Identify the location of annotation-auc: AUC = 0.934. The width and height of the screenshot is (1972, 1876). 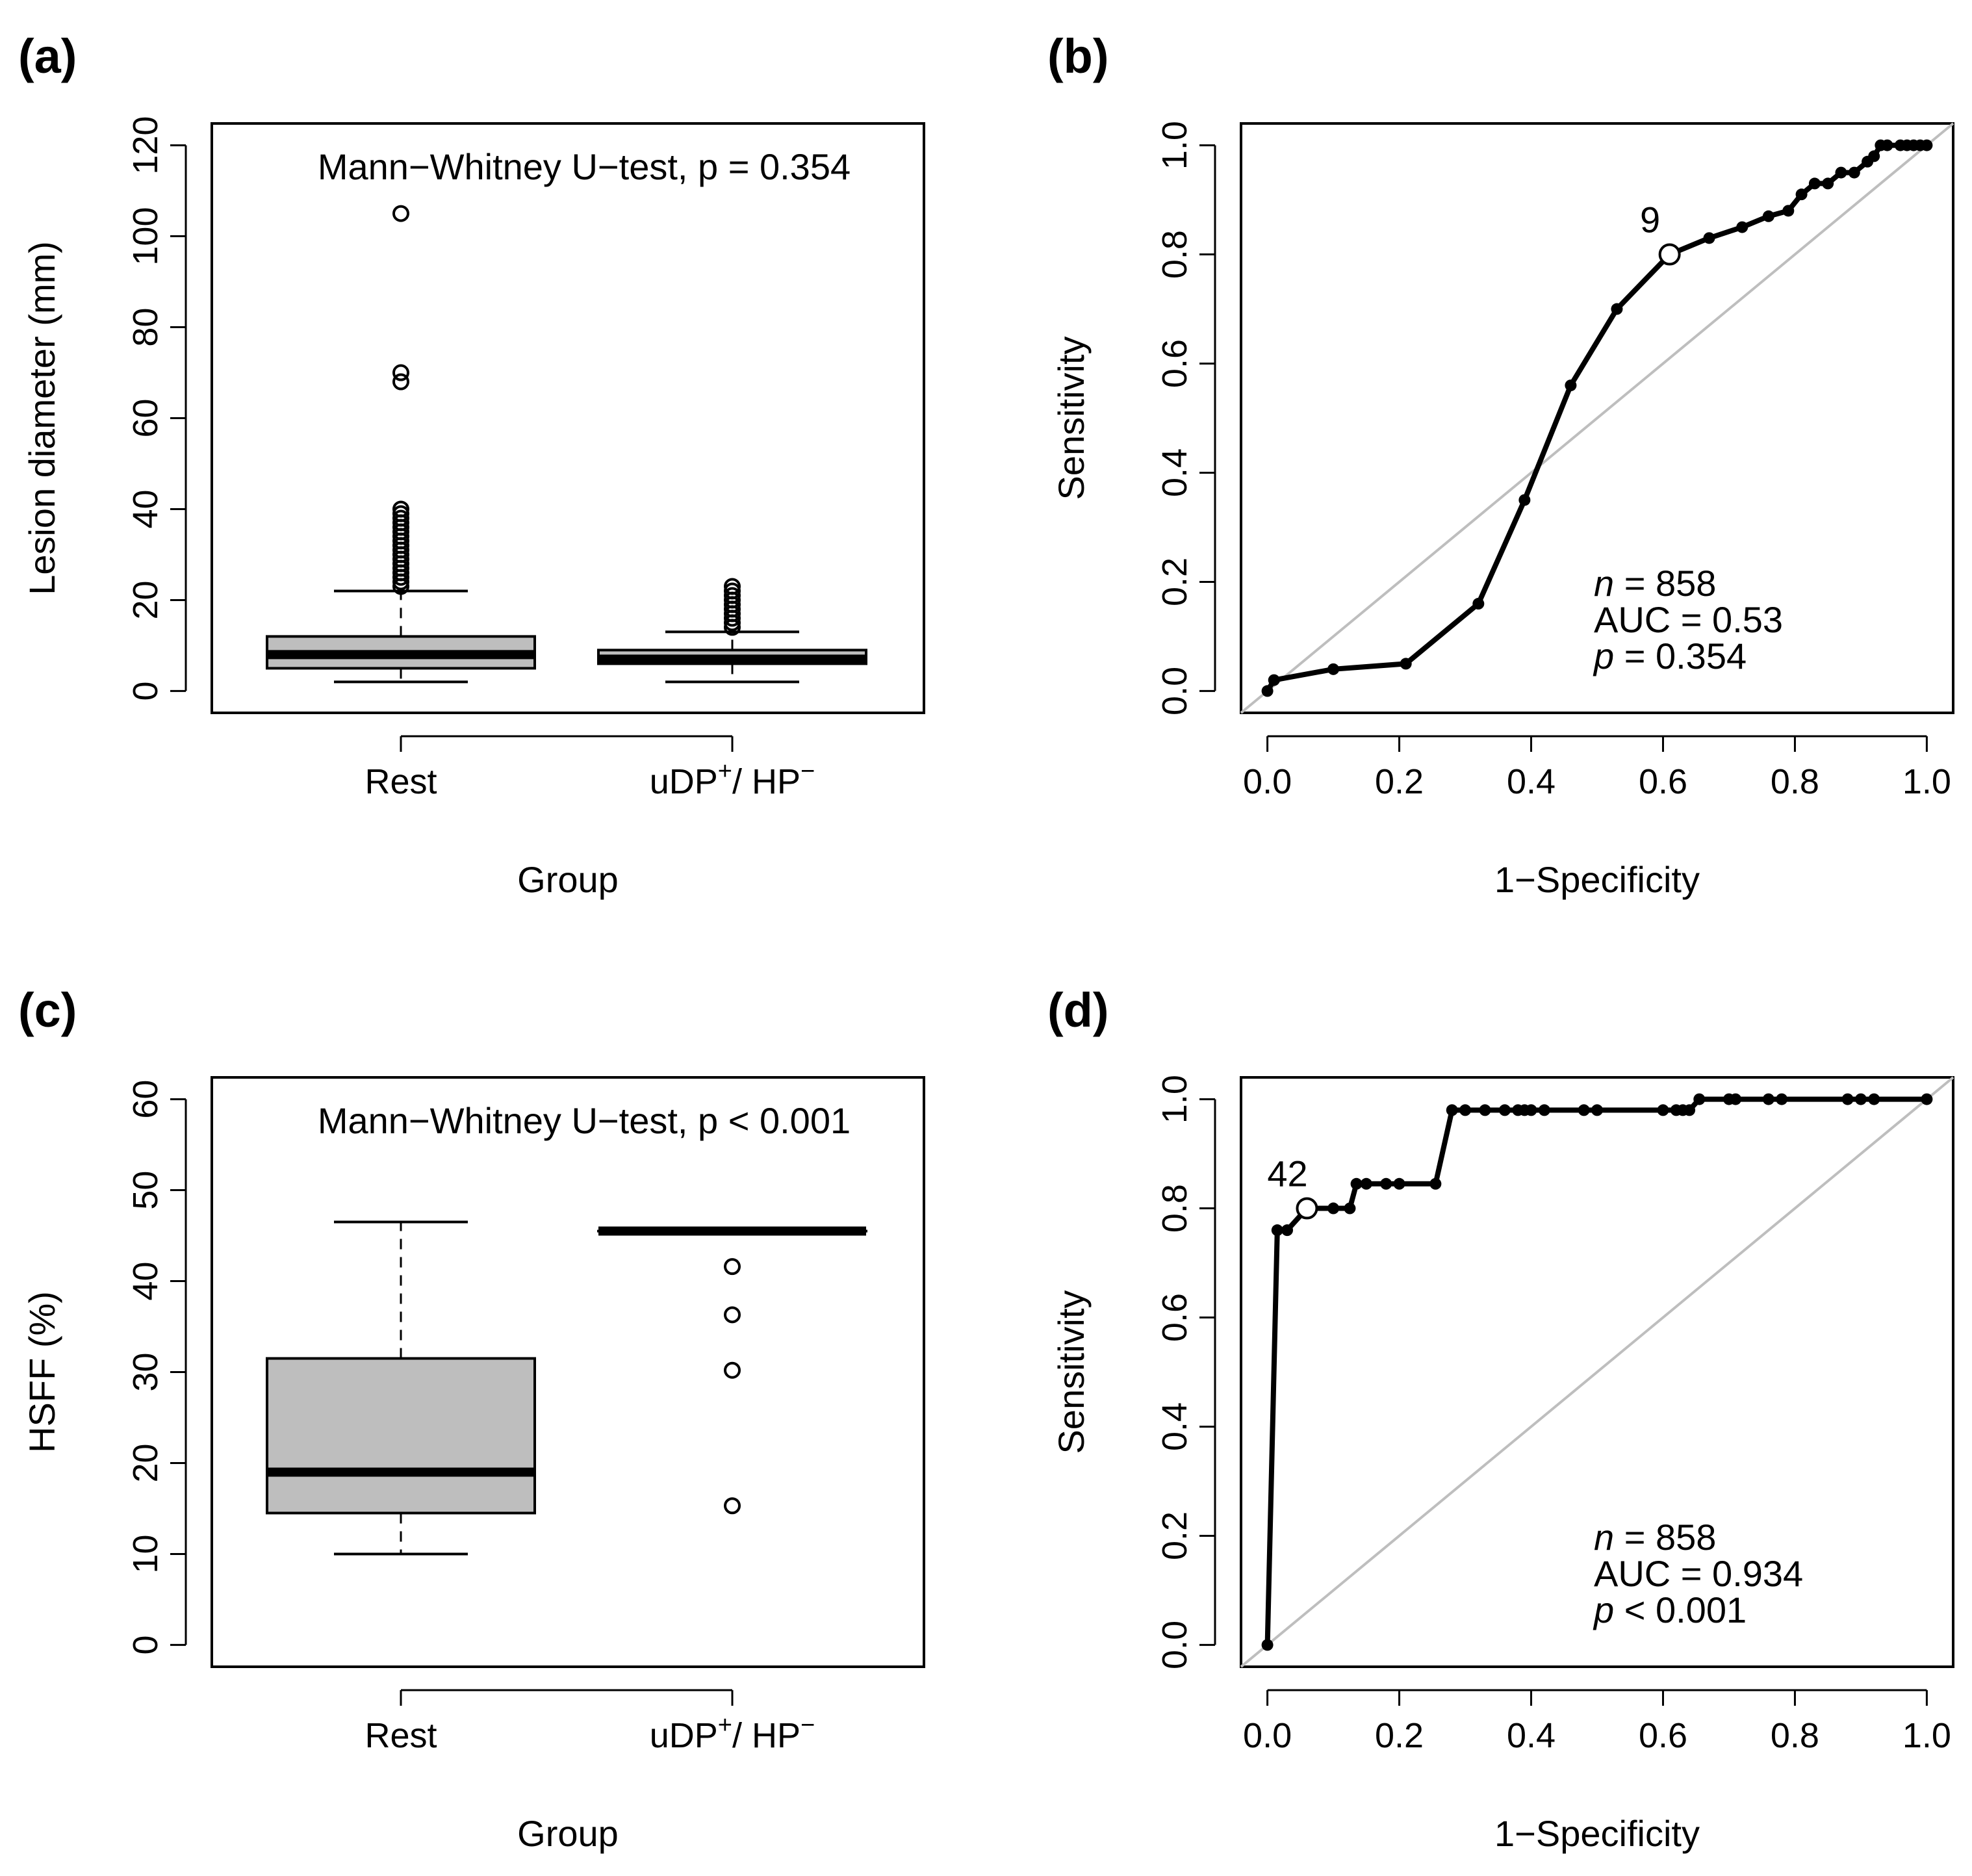
(1698, 1573).